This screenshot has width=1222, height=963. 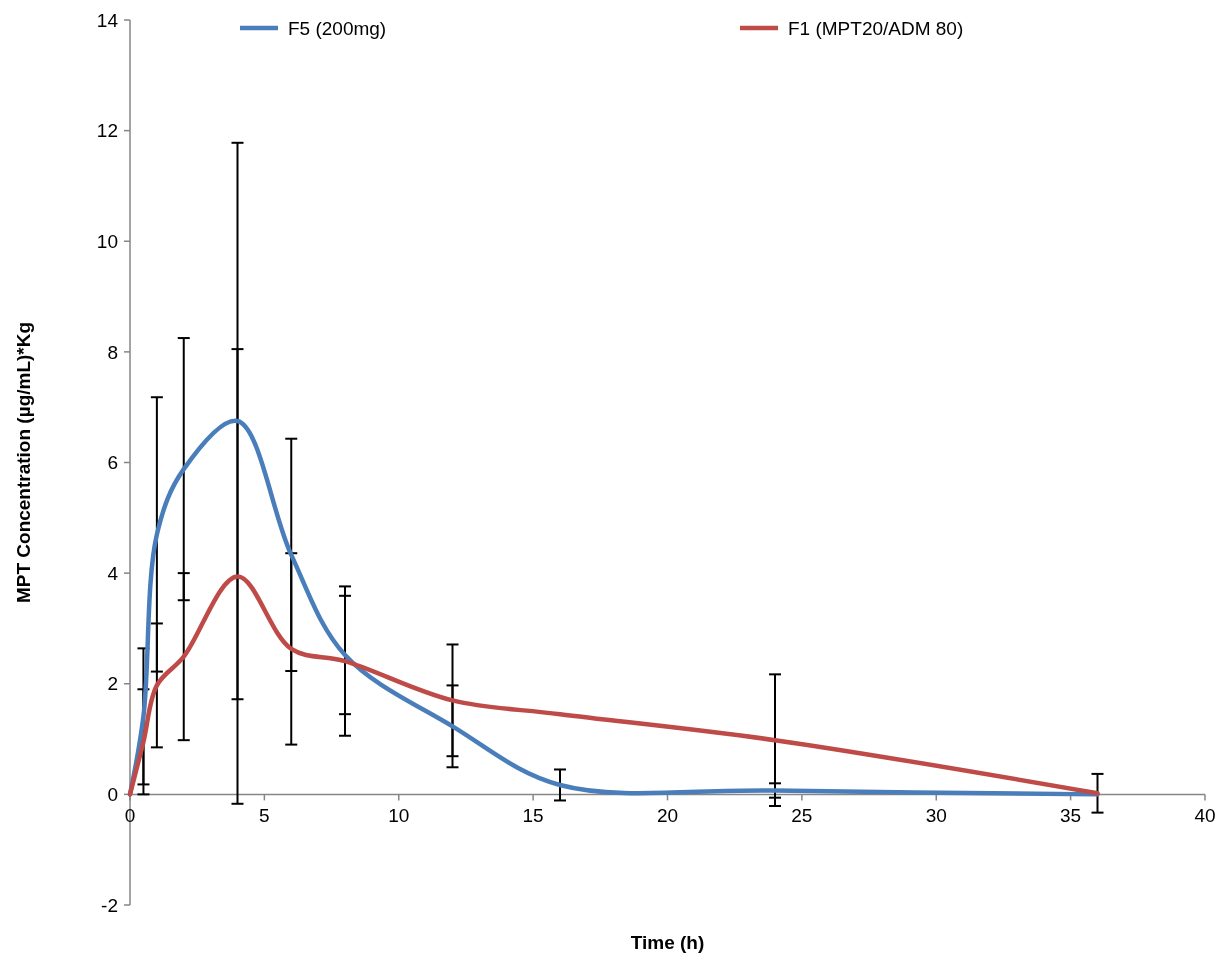 I want to click on x-tick-label: 15, so click(x=533, y=816).